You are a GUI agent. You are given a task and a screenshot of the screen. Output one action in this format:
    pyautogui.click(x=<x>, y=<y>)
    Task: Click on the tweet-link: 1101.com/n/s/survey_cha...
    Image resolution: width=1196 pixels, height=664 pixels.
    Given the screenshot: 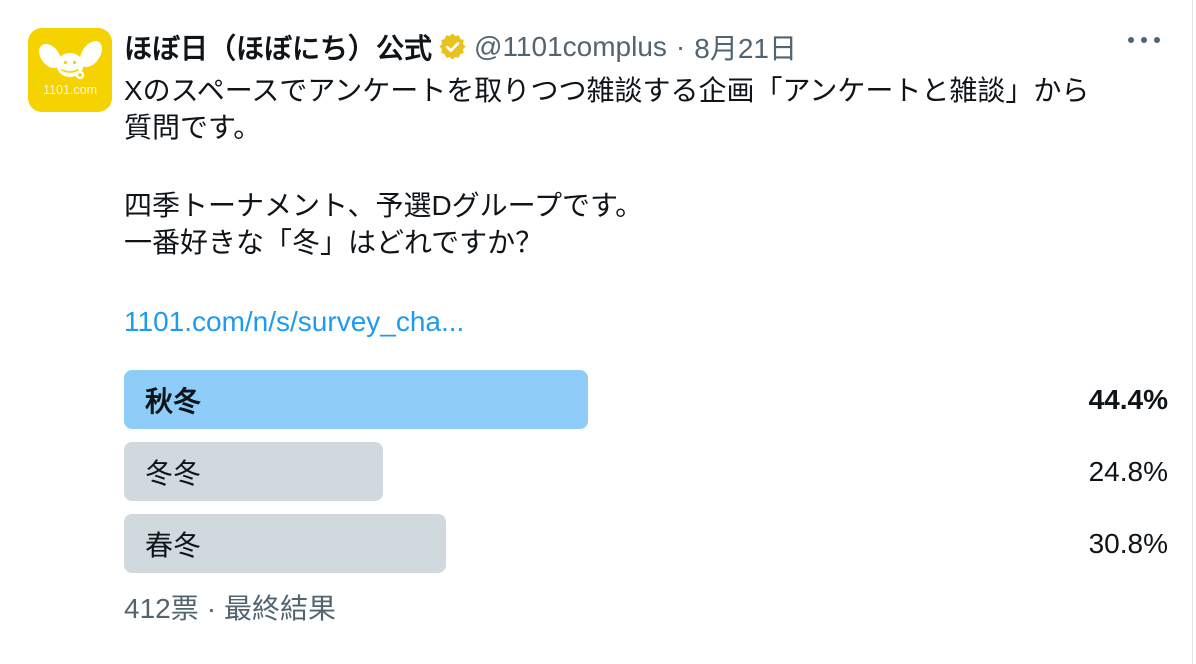 What is the action you would take?
    pyautogui.click(x=294, y=321)
    